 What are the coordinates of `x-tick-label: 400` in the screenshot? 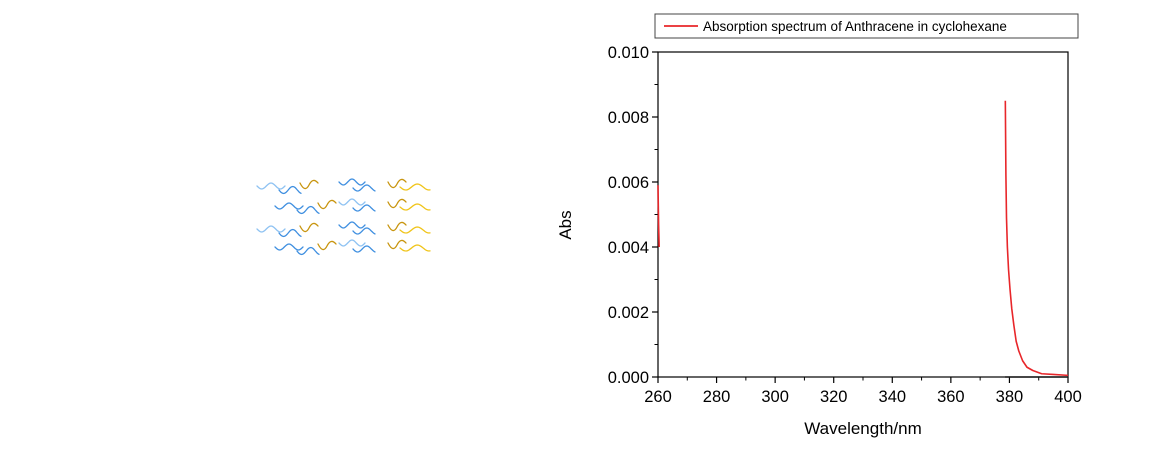 It's located at (1068, 397).